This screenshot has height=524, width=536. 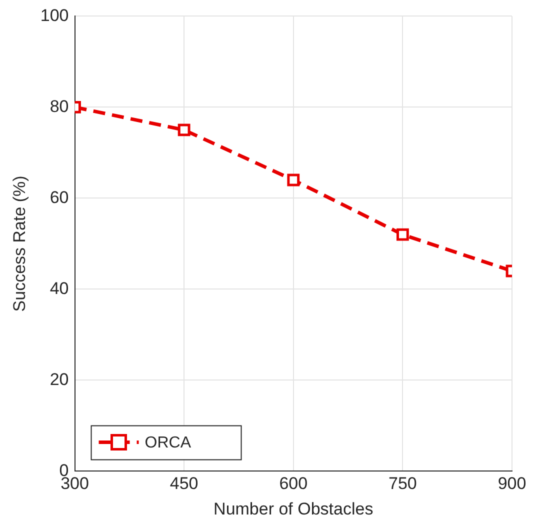 What do you see at coordinates (293, 484) in the screenshot?
I see `x-tick-label: 600` at bounding box center [293, 484].